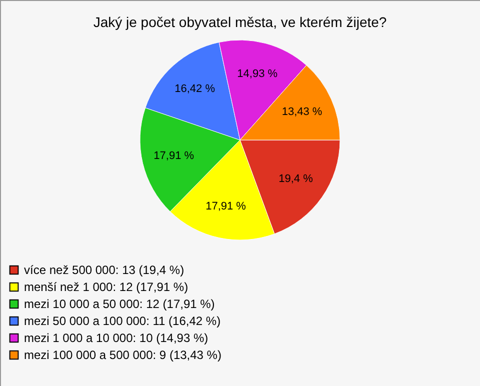 This screenshot has width=480, height=386. What do you see at coordinates (119, 304) in the screenshot?
I see `legend-label: mezi 10 000 a 50 000: 12 (17,91 %)` at bounding box center [119, 304].